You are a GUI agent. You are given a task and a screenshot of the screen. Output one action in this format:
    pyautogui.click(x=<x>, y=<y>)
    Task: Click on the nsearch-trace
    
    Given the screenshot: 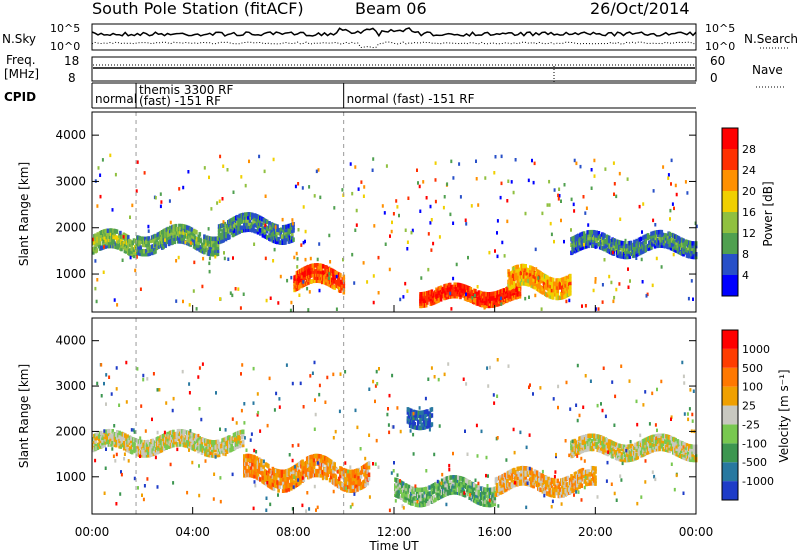 What is the action you would take?
    pyautogui.click(x=394, y=45)
    